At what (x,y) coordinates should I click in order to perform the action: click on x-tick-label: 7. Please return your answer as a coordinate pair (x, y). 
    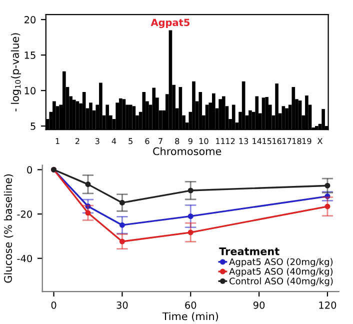
    Looking at the image, I should click on (160, 141).